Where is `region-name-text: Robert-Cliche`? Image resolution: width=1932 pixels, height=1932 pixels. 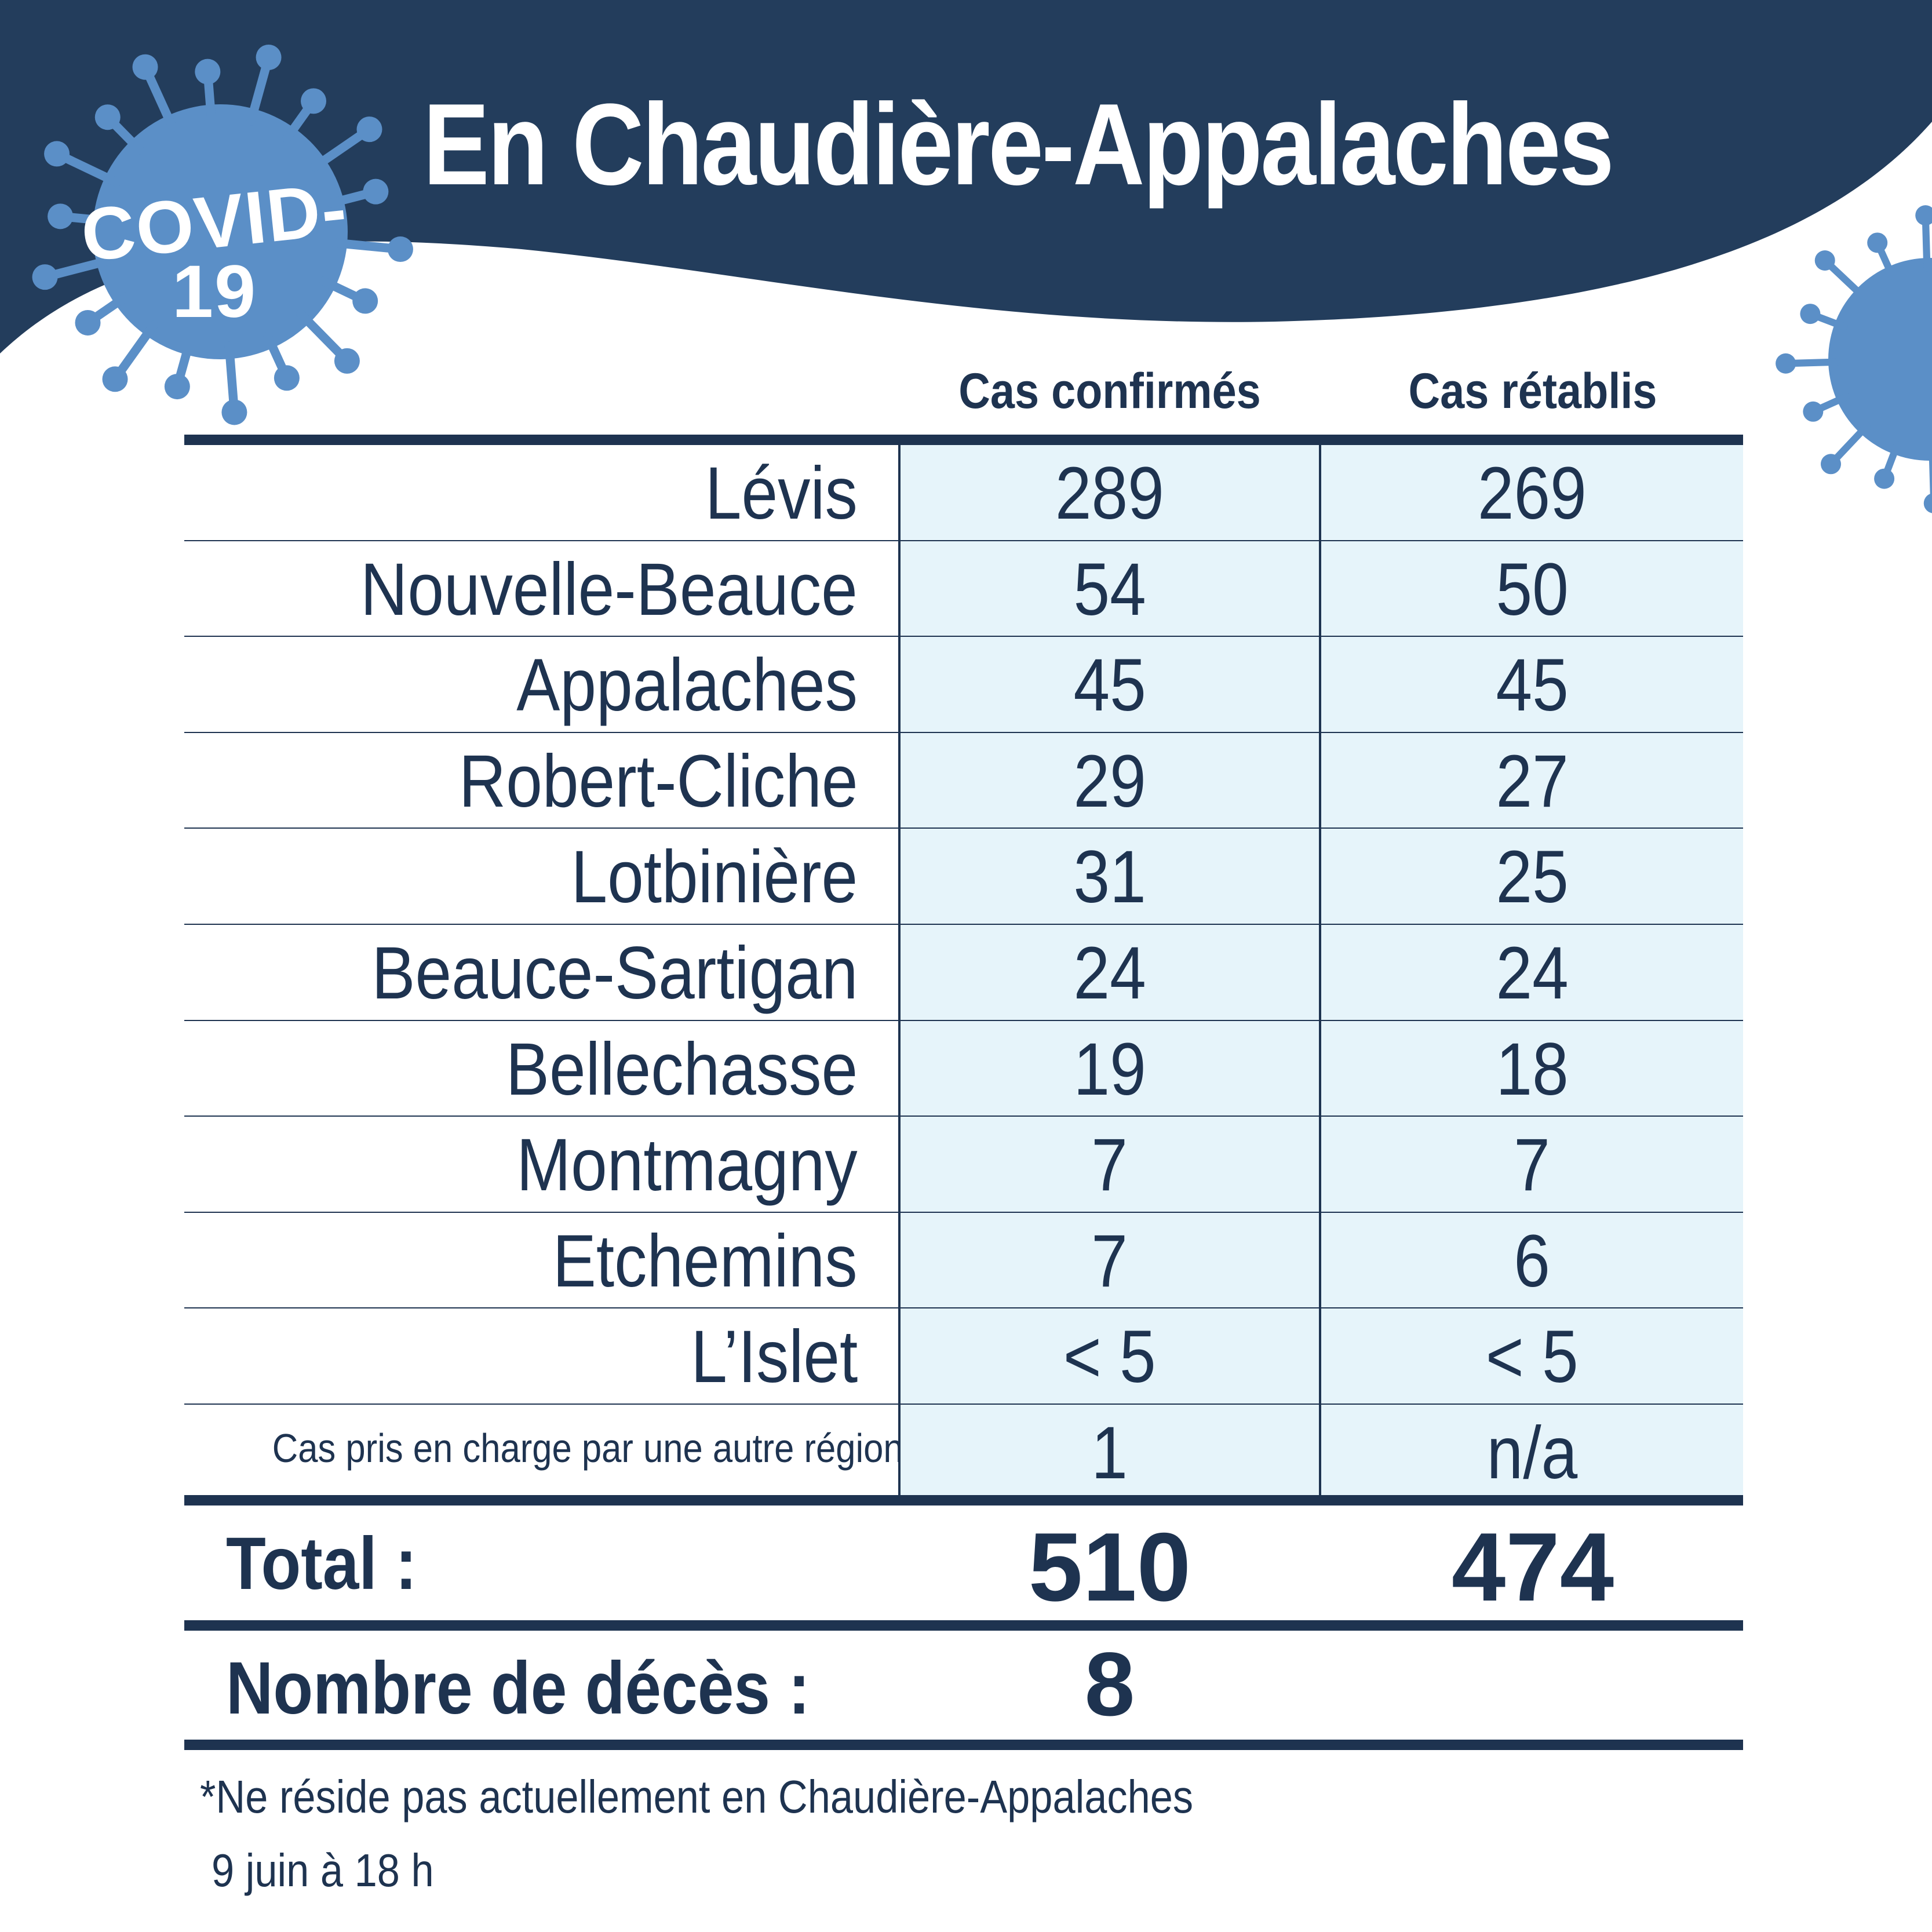 region-name-text: Robert-Cliche is located at coordinates (658, 781).